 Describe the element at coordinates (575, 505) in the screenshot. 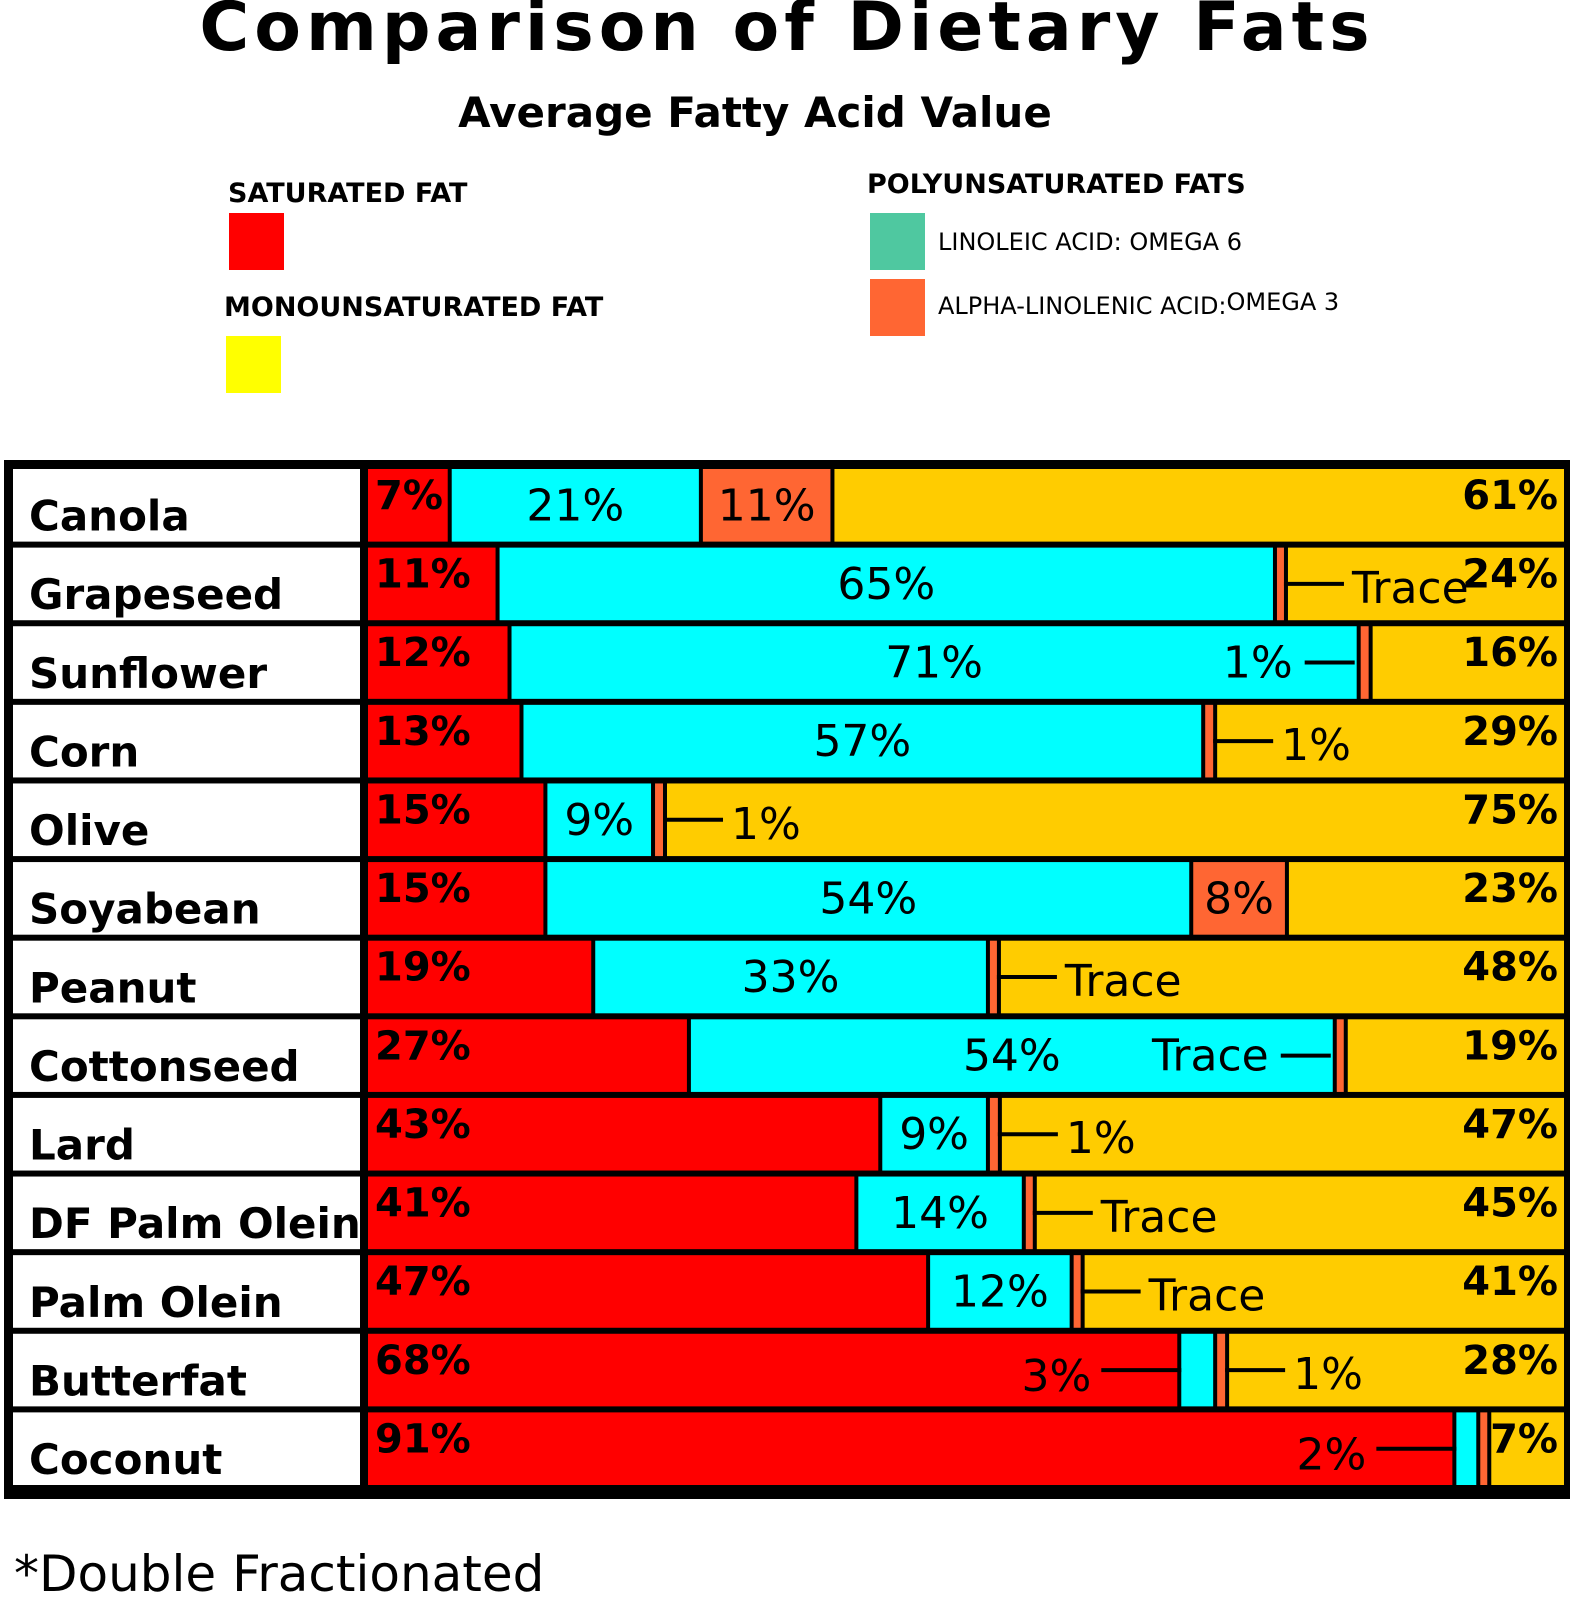

I see `omega6-value-label: 21%` at that location.